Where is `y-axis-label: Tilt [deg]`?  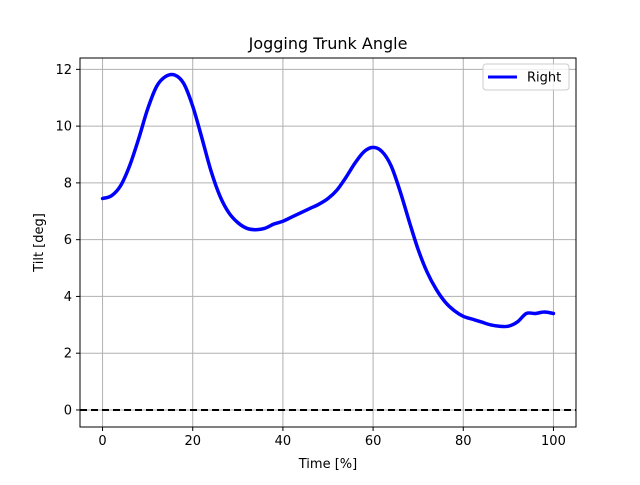
y-axis-label: Tilt [deg] is located at coordinates (39, 243).